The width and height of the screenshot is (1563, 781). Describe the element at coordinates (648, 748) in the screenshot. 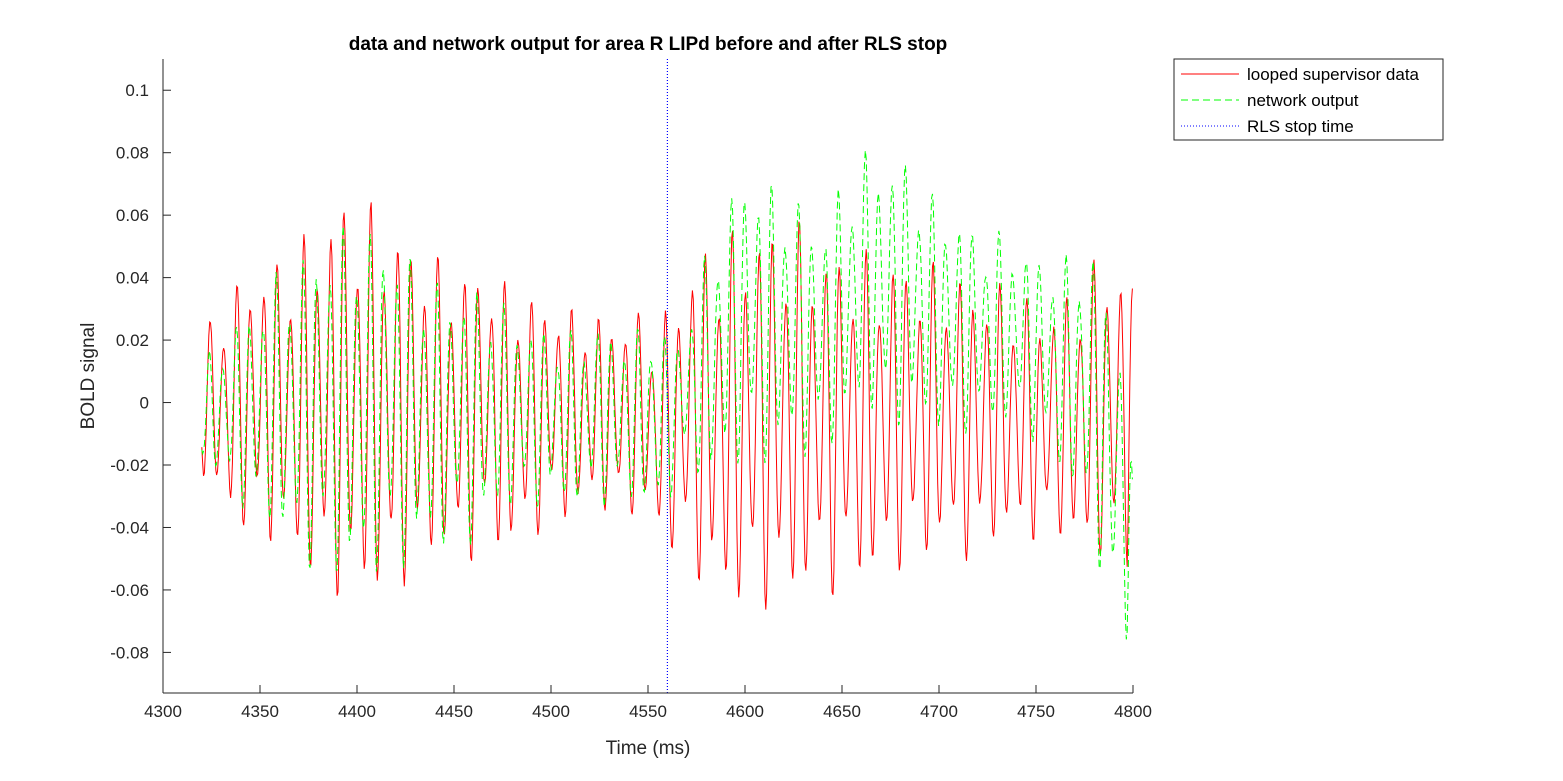

I see `x-axis-label: Time (ms)` at that location.